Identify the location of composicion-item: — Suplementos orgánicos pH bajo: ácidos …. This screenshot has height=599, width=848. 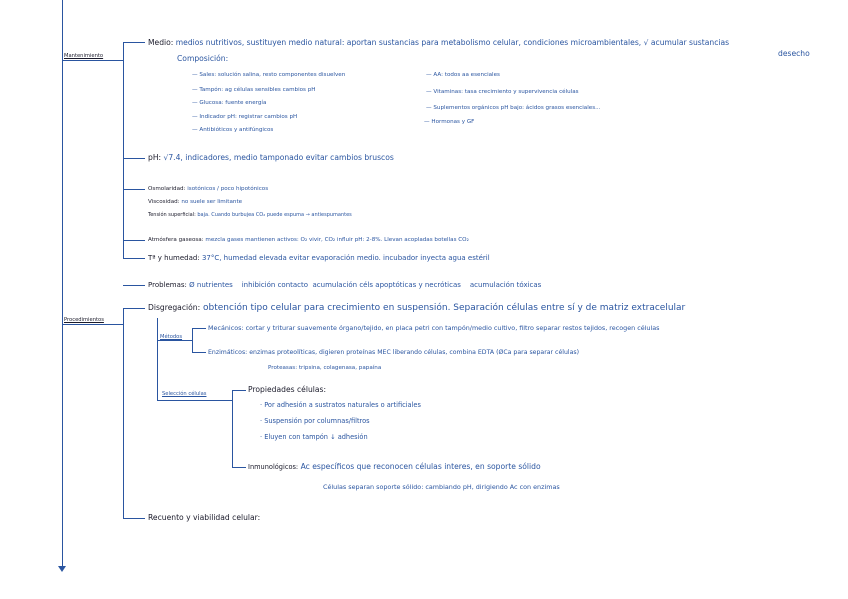
(513, 108).